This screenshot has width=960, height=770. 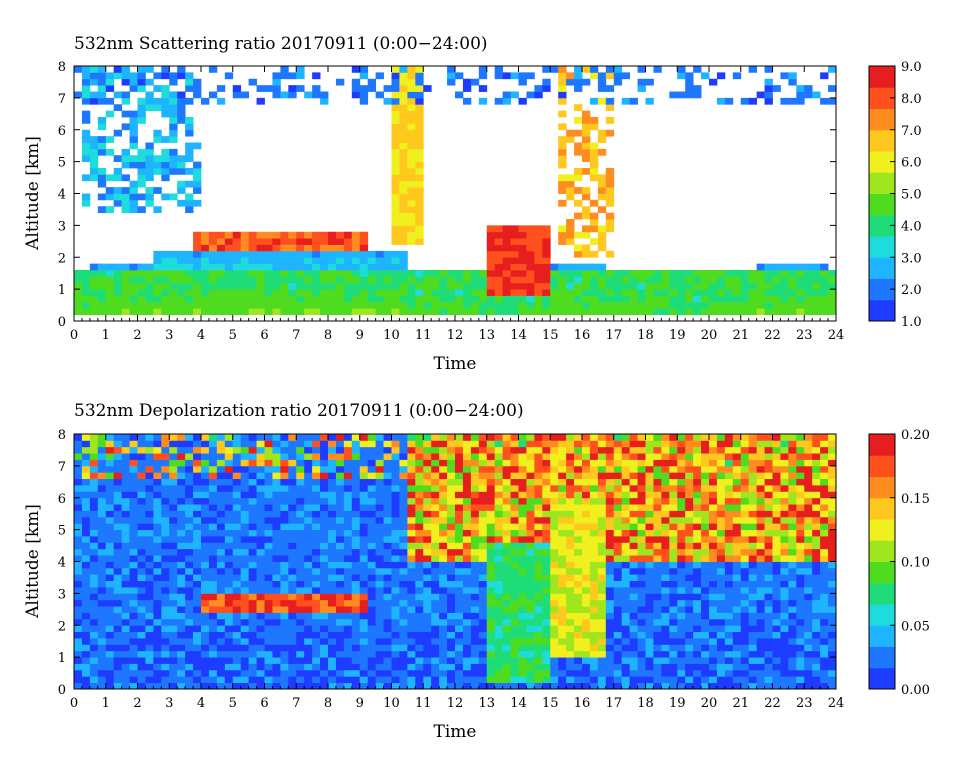 I want to click on x-axis-label: Time, so click(x=455, y=364).